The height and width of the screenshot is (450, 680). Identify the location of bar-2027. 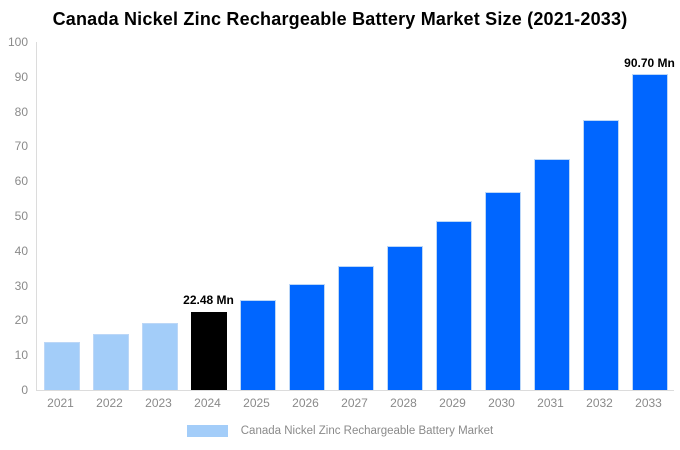
(355, 328).